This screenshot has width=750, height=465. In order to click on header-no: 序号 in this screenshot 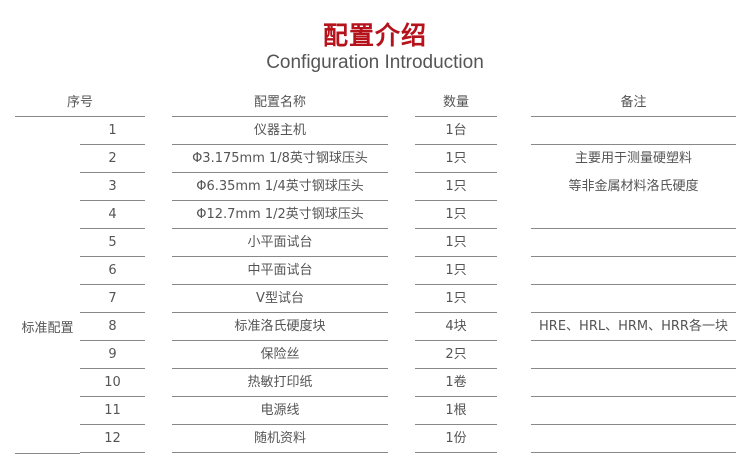, I will do `click(80, 103)`.